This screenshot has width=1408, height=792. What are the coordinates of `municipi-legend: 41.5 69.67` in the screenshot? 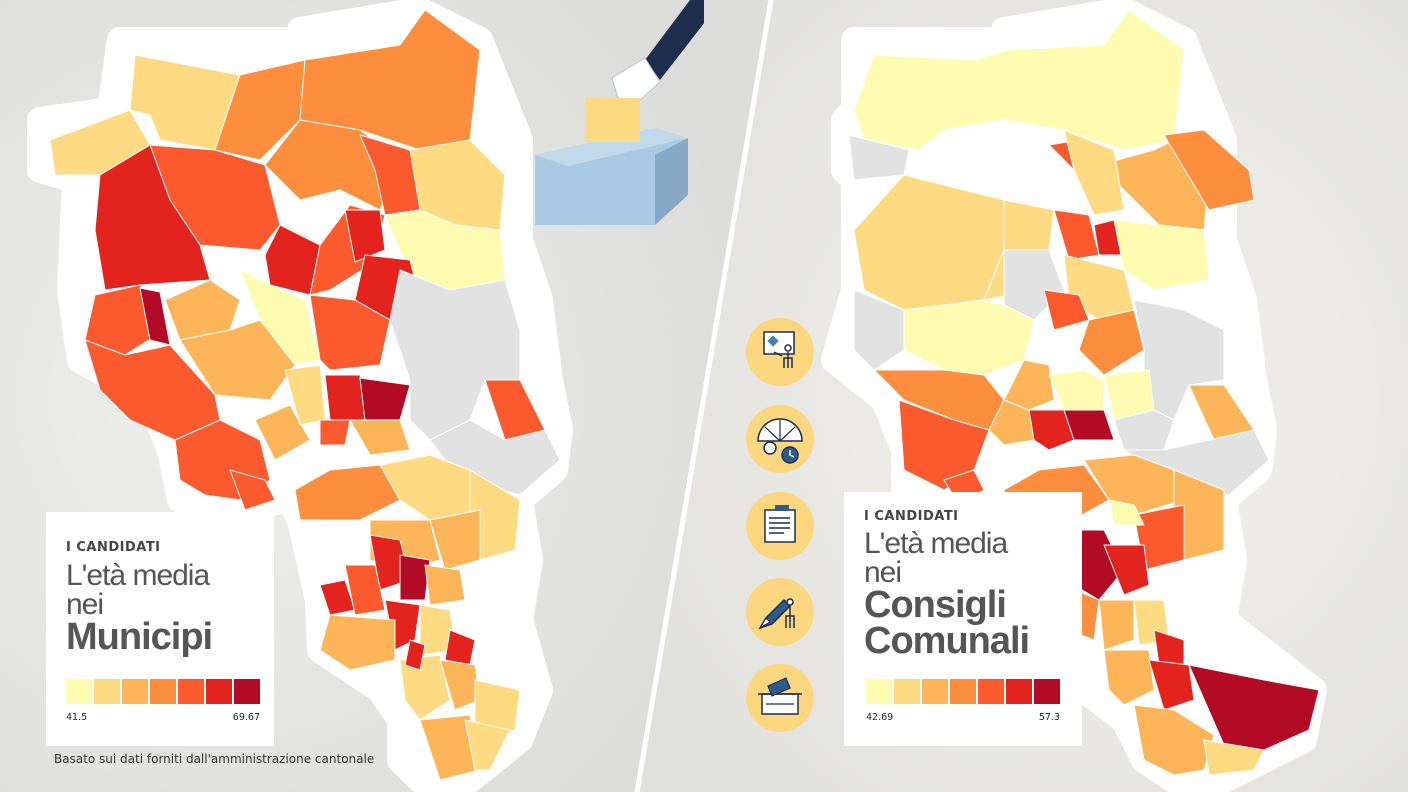 It's located at (164, 702).